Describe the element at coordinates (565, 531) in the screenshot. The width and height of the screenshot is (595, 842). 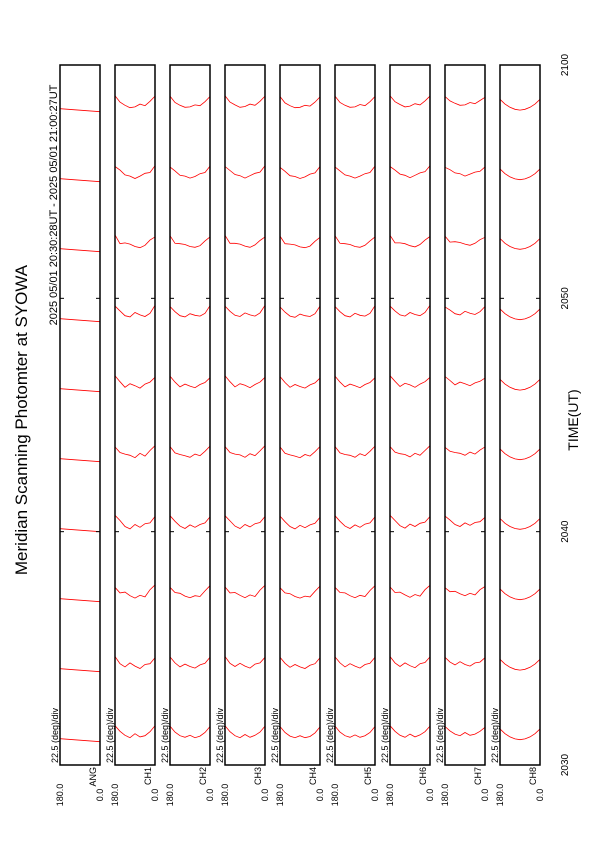
I see `x-tick-label: 2040` at that location.